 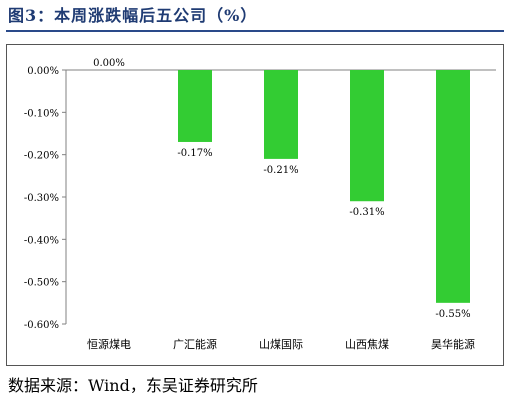 I want to click on figure-title: 图3：本周涨跌幅后五公司（%）, so click(x=133, y=15).